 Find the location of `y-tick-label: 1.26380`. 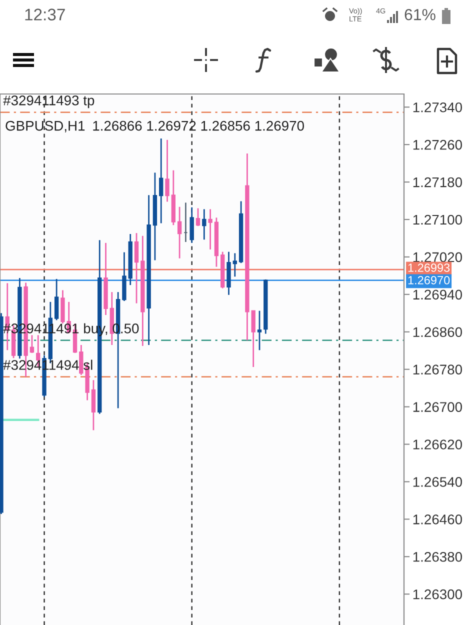

y-tick-label: 1.26380 is located at coordinates (437, 557).